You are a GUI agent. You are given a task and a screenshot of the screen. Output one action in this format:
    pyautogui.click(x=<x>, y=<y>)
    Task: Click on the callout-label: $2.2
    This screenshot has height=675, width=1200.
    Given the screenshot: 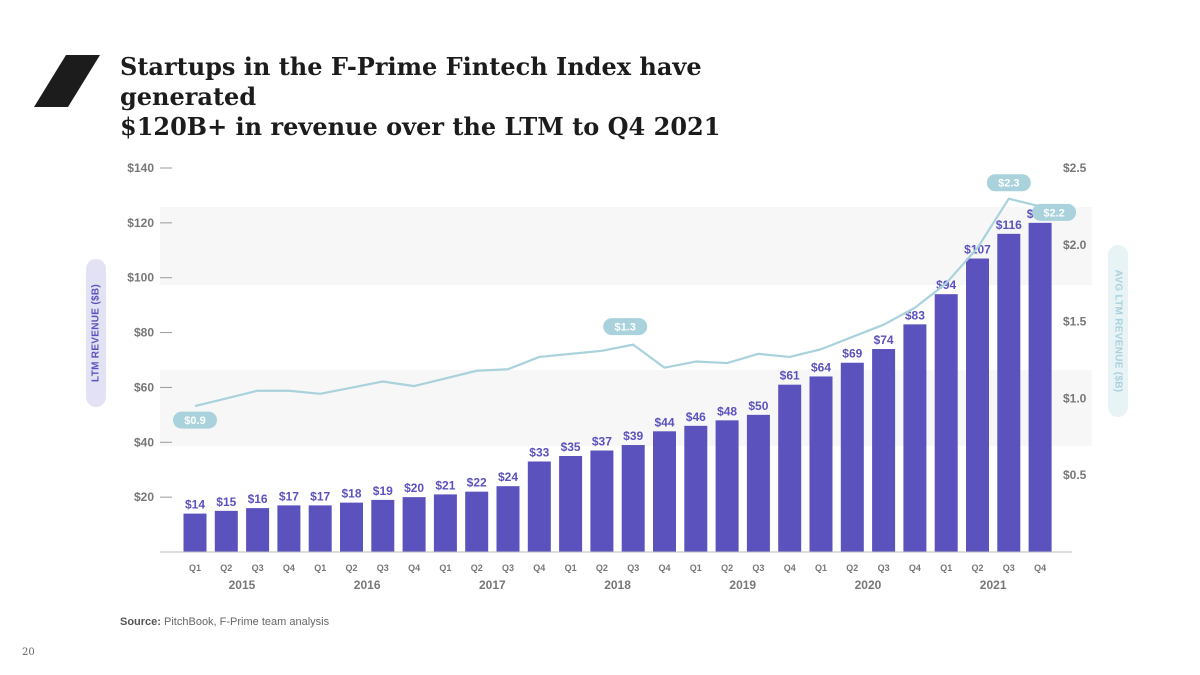 What is the action you would take?
    pyautogui.click(x=1053, y=213)
    